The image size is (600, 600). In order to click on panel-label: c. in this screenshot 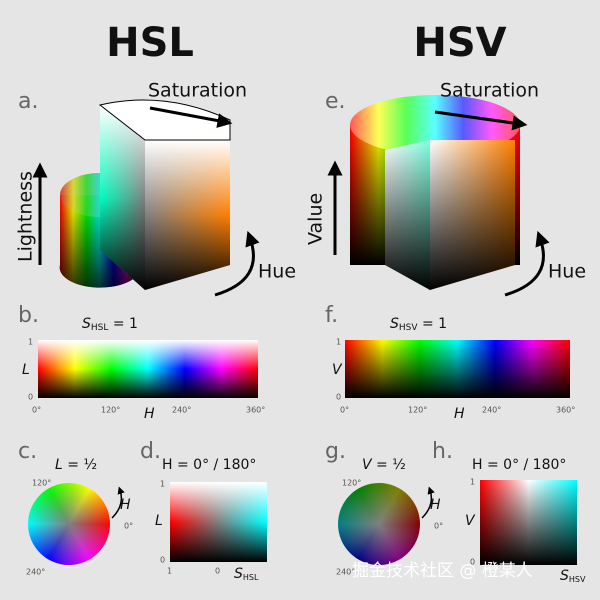, I will do `click(27, 451)`.